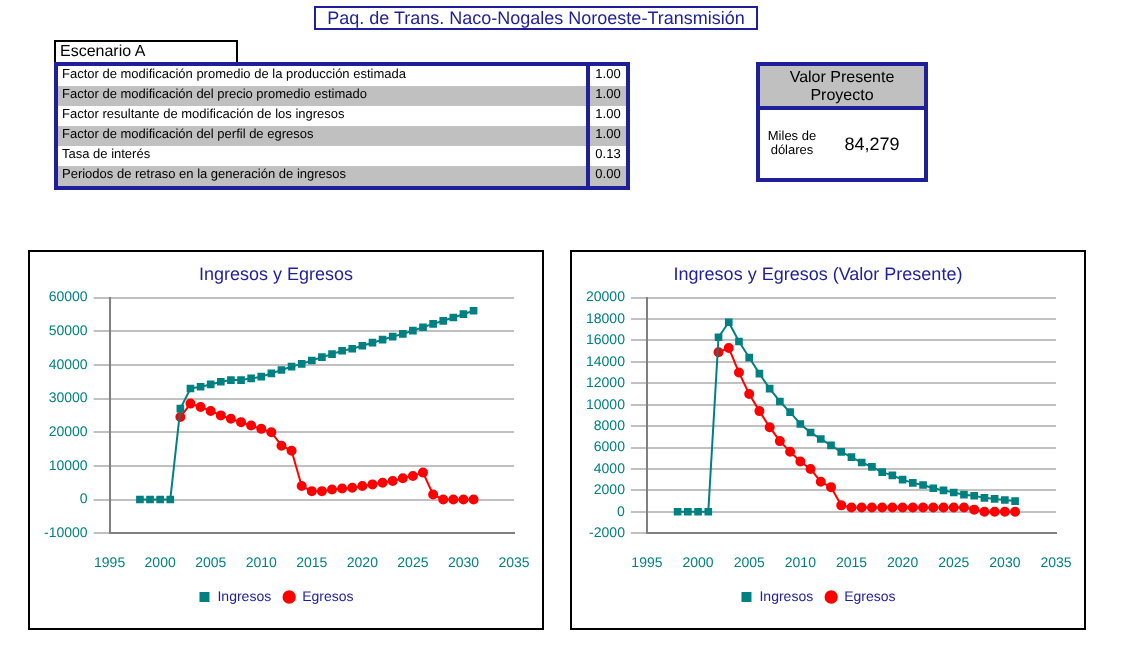 Image resolution: width=1124 pixels, height=658 pixels. I want to click on text: Paq. de Trans. Naco-Nogales Noroeste-Transmisión, so click(536, 18).